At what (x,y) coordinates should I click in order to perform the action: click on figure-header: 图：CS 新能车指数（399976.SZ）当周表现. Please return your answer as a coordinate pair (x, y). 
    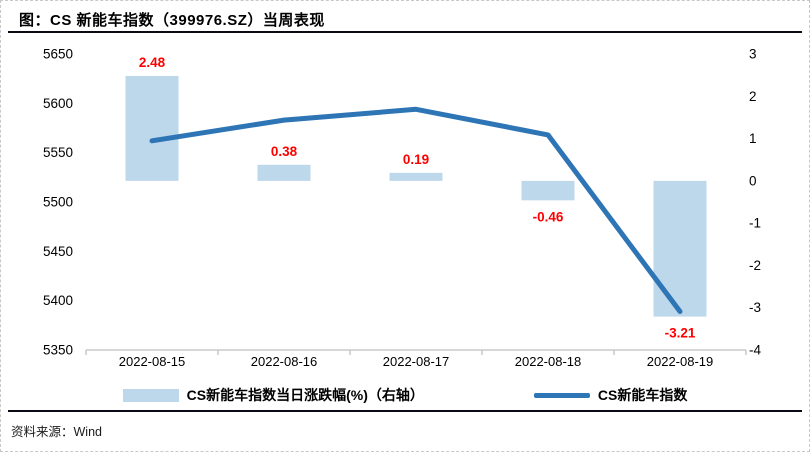
    Looking at the image, I should click on (405, 17).